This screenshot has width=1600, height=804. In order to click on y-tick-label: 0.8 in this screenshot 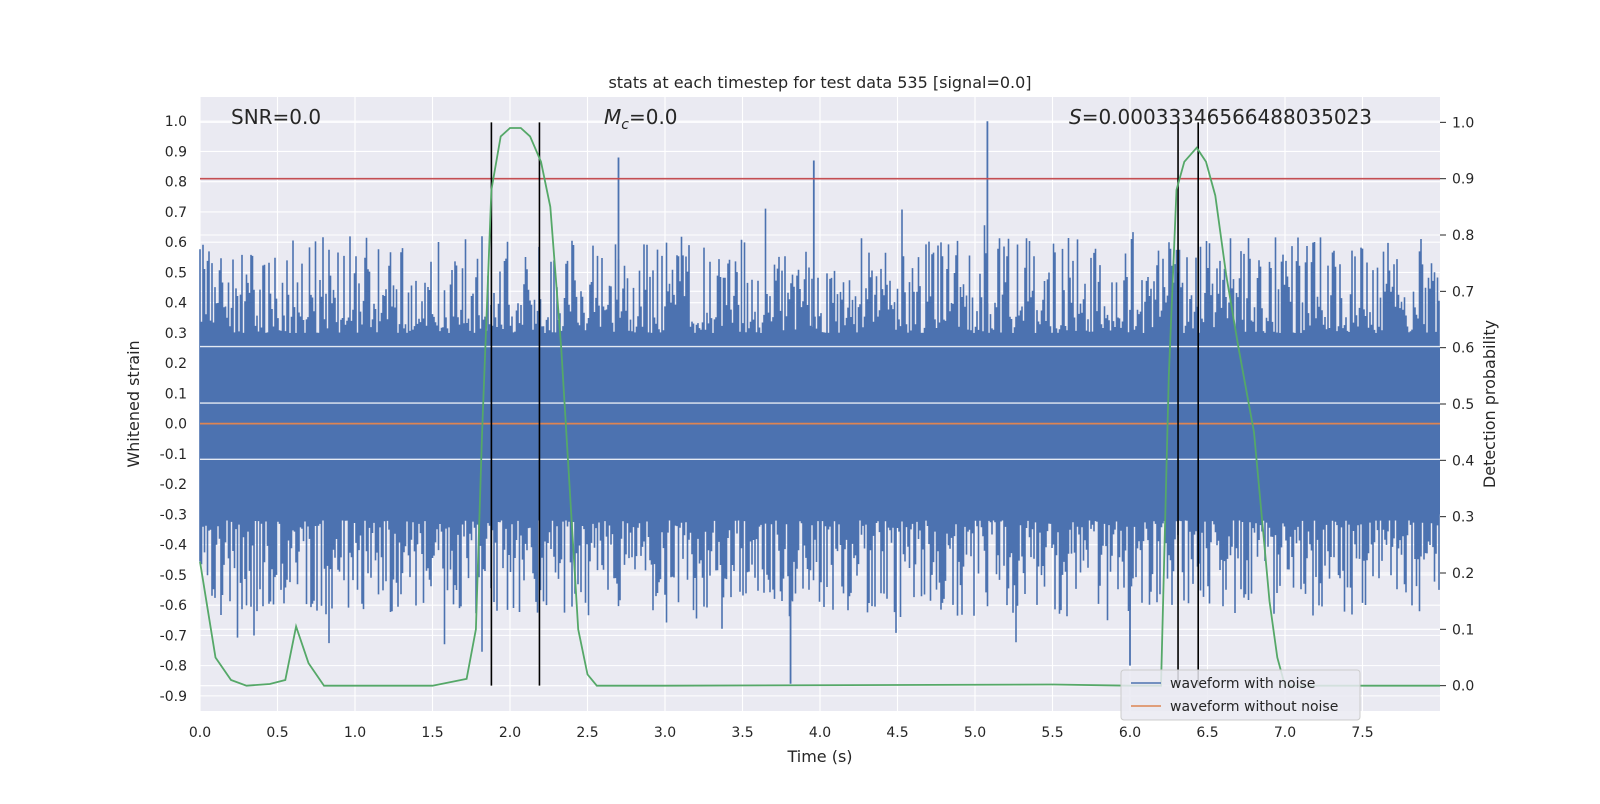, I will do `click(176, 183)`.